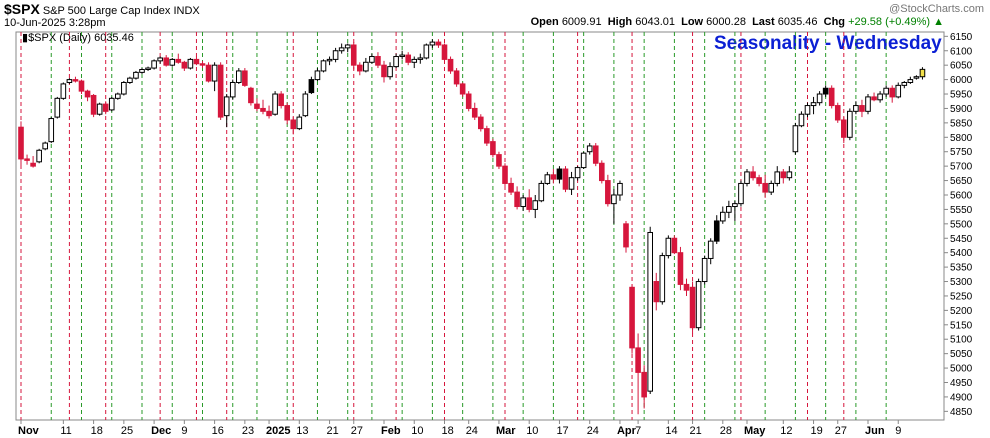 The image size is (990, 438). I want to click on y-tick-label: 5250, so click(961, 296).